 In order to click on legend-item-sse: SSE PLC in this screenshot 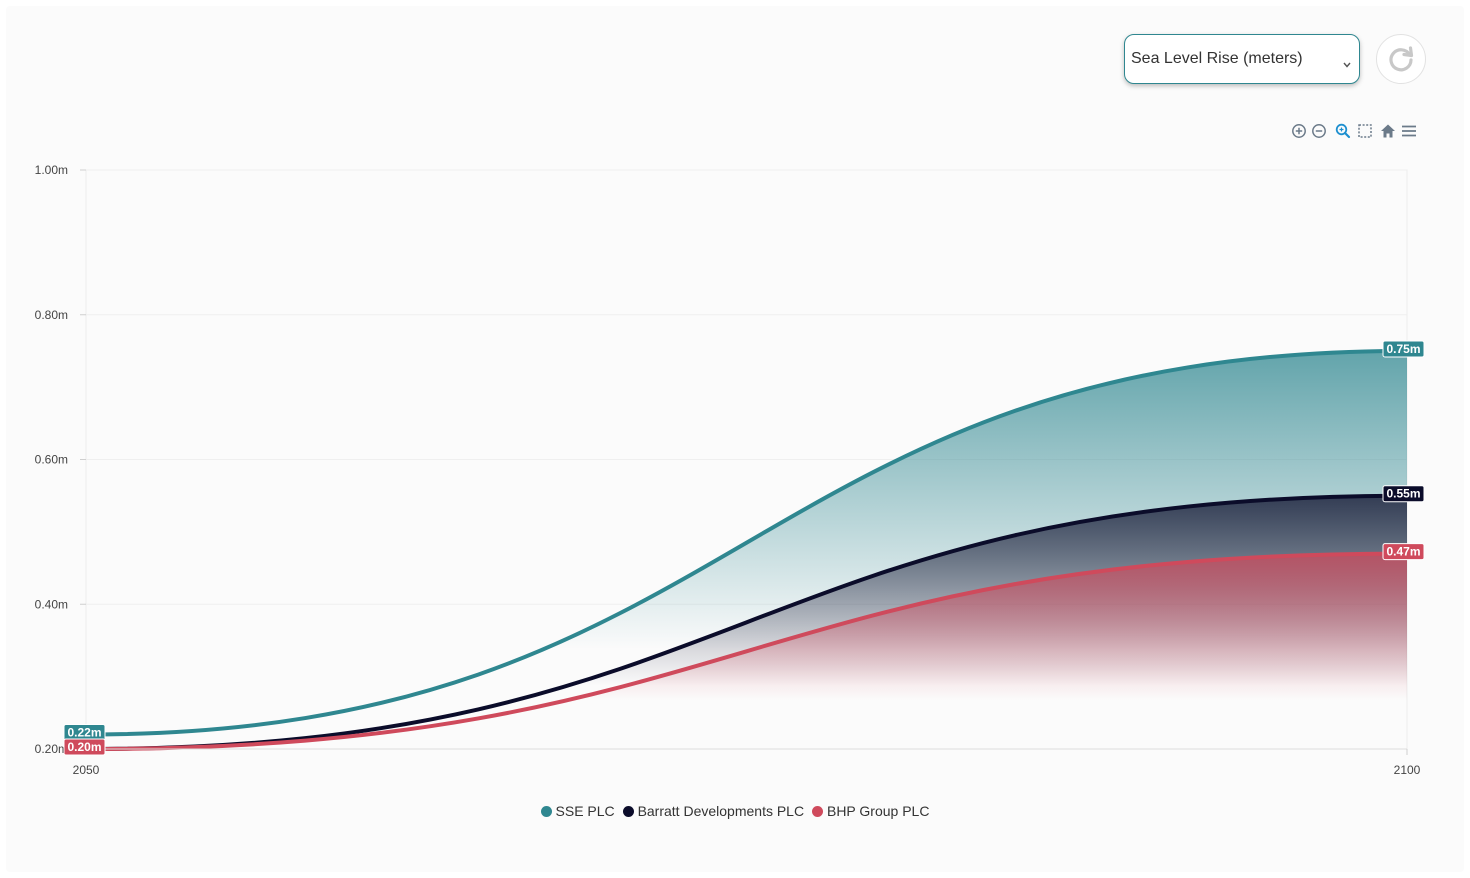, I will do `click(577, 811)`.